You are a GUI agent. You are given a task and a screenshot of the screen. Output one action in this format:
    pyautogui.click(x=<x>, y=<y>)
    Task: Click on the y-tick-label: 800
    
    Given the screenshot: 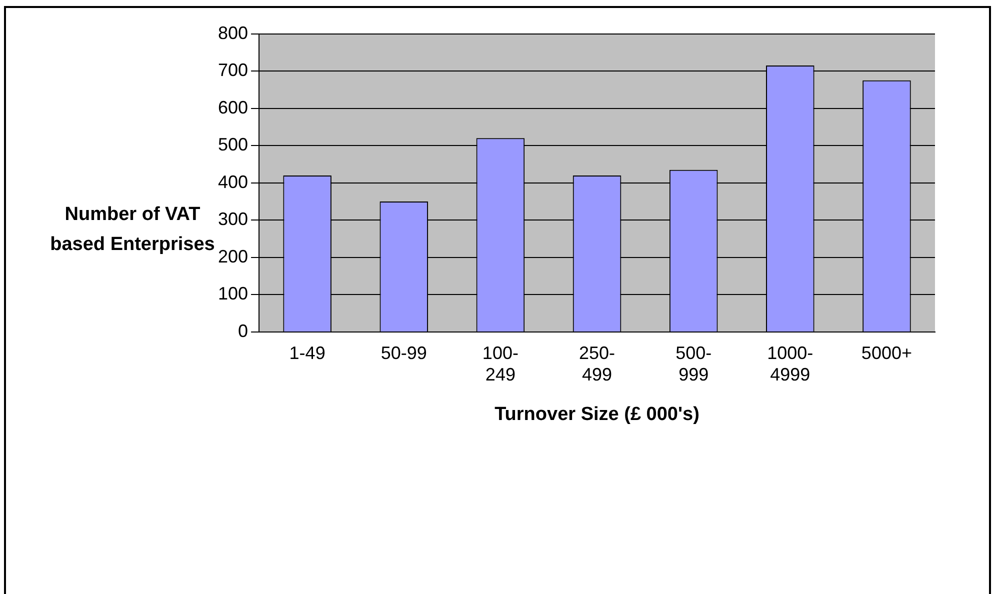 What is the action you would take?
    pyautogui.click(x=233, y=32)
    